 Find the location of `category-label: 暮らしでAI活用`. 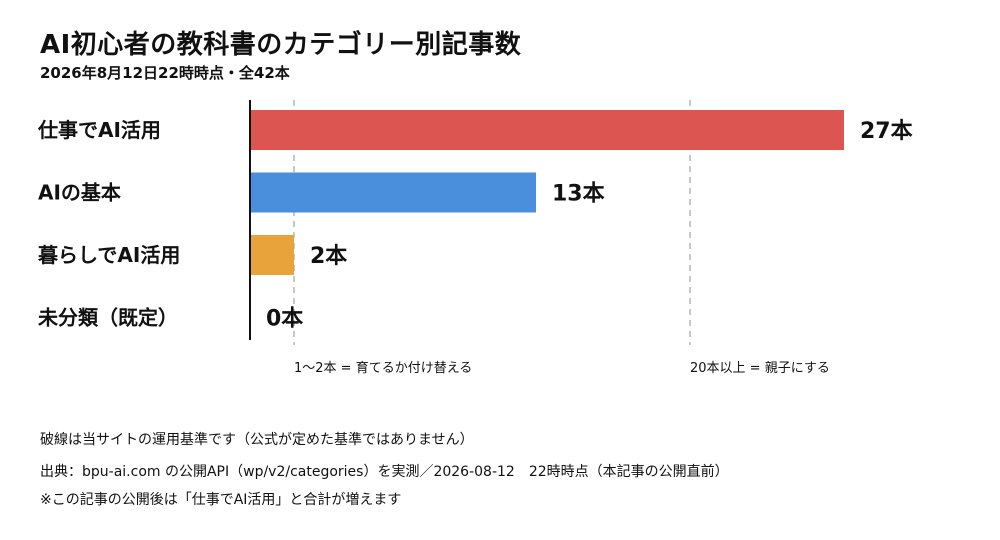

category-label: 暮らしでAI活用 is located at coordinates (108, 255).